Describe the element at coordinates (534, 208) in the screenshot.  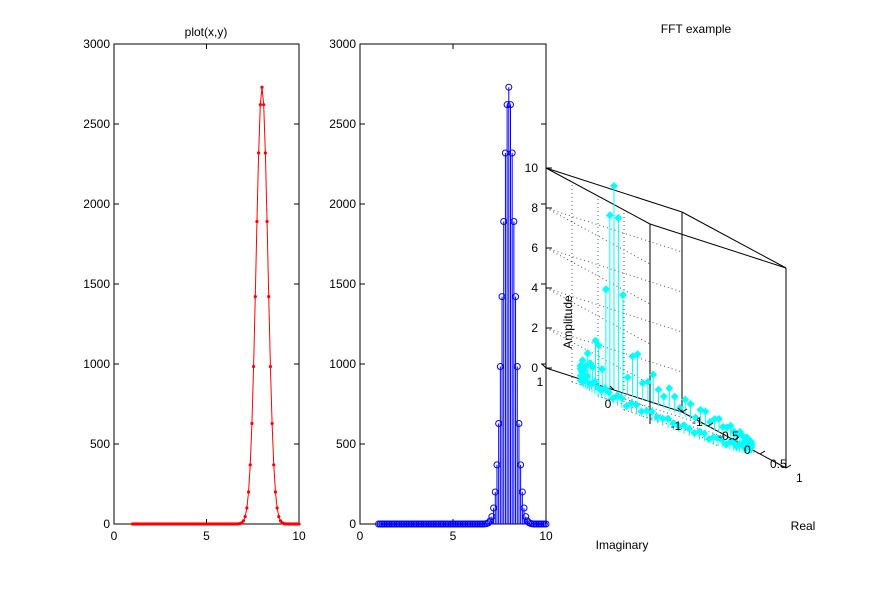
I see `z-tick-label: 8` at that location.